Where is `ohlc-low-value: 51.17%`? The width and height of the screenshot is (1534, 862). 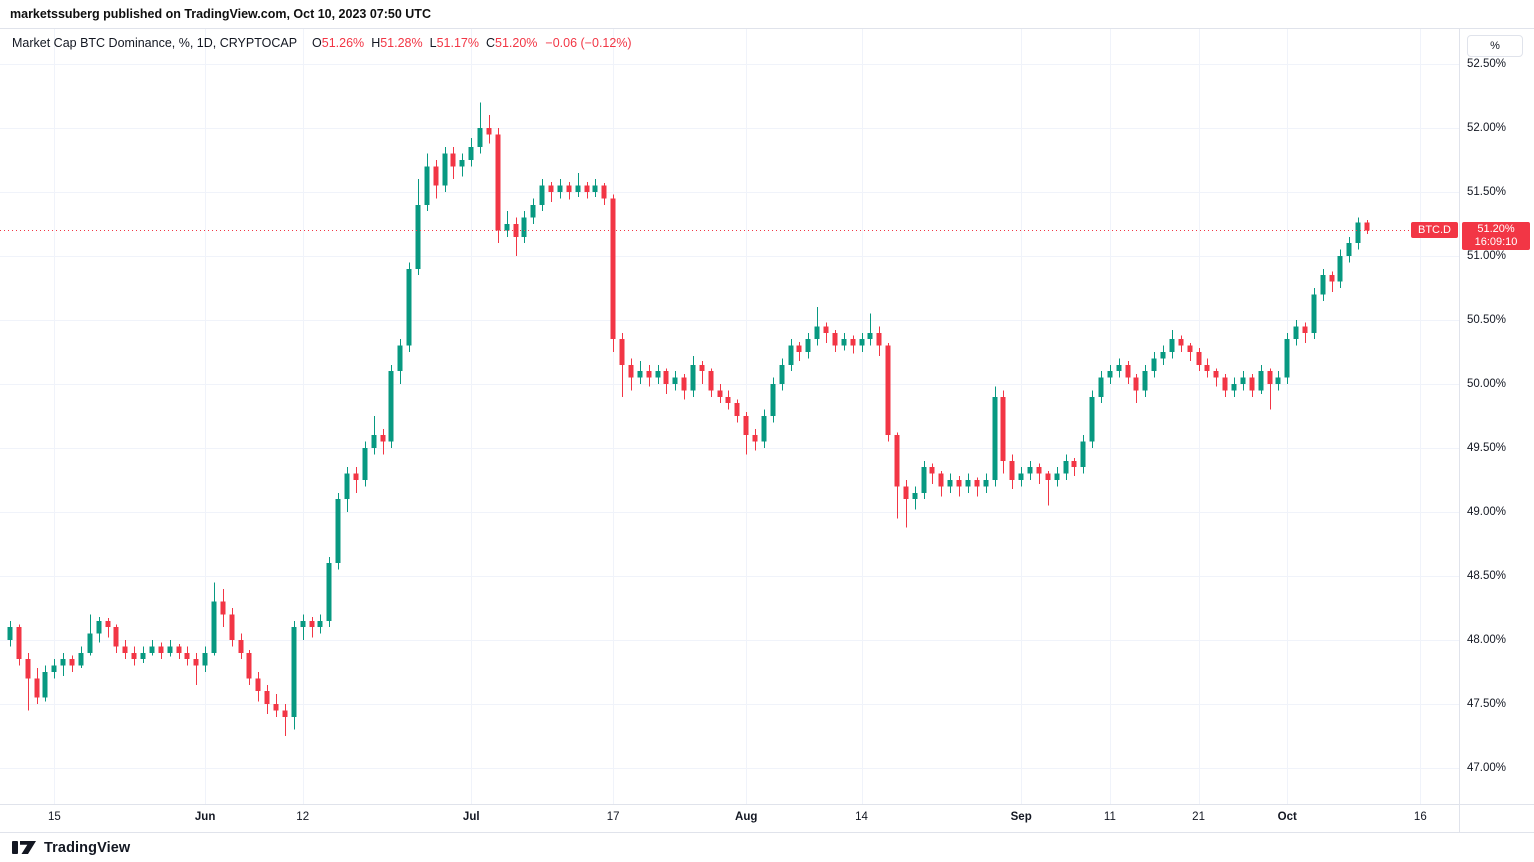
ohlc-low-value: 51.17% is located at coordinates (457, 43).